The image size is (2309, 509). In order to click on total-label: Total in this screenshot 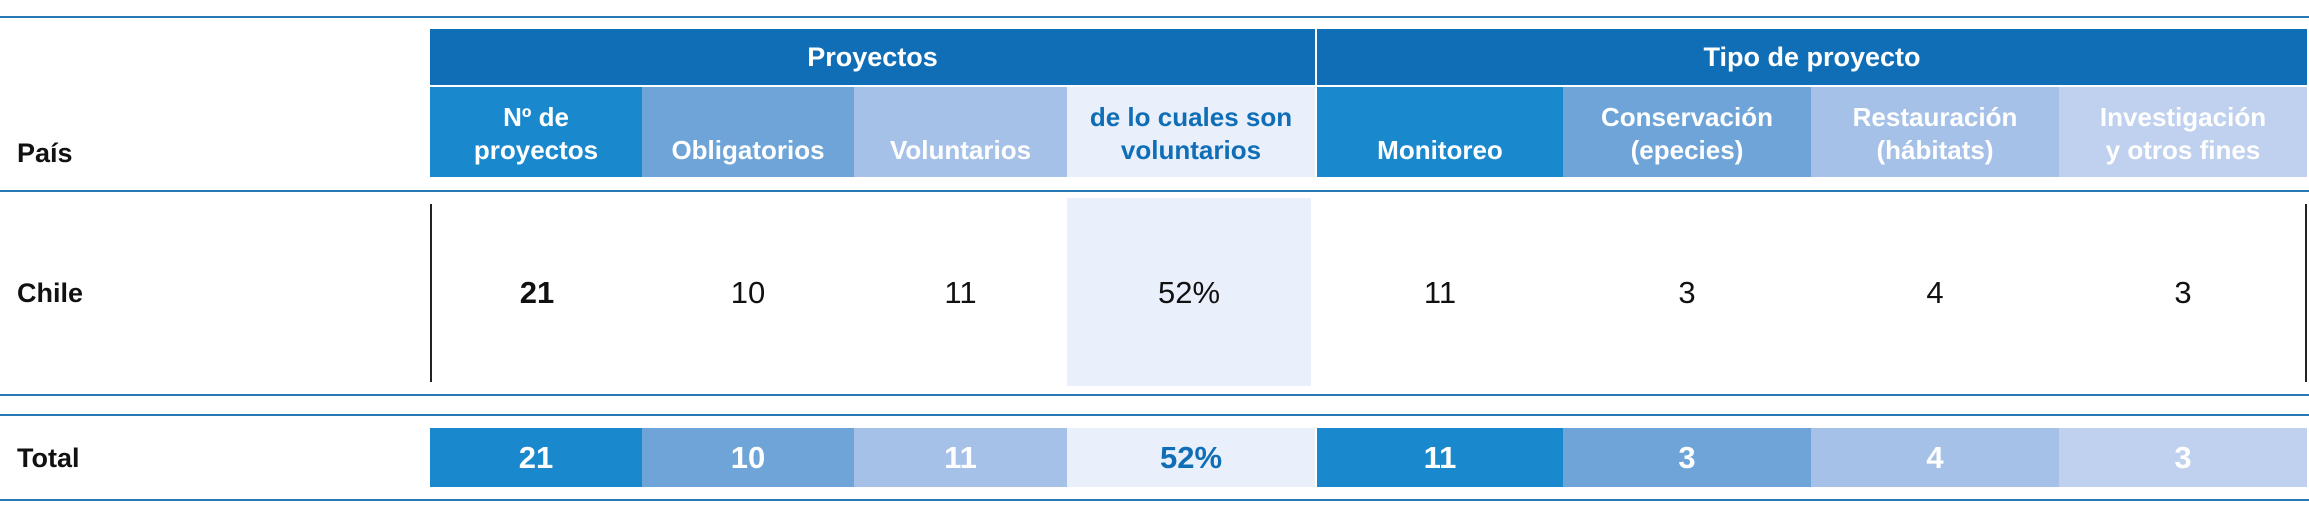, I will do `click(48, 457)`.